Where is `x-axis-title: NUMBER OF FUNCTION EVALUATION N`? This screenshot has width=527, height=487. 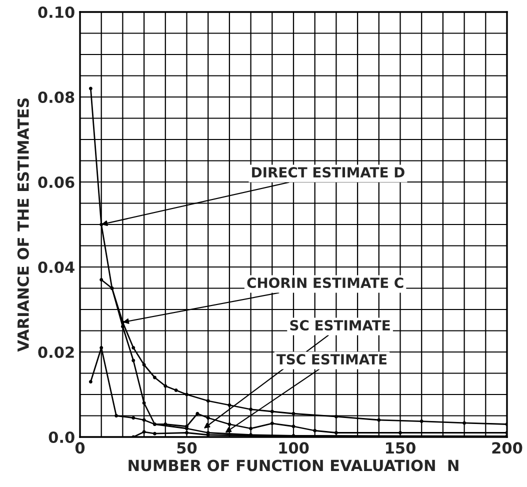
x-axis-title: NUMBER OF FUNCTION EVALUATION N is located at coordinates (293, 466).